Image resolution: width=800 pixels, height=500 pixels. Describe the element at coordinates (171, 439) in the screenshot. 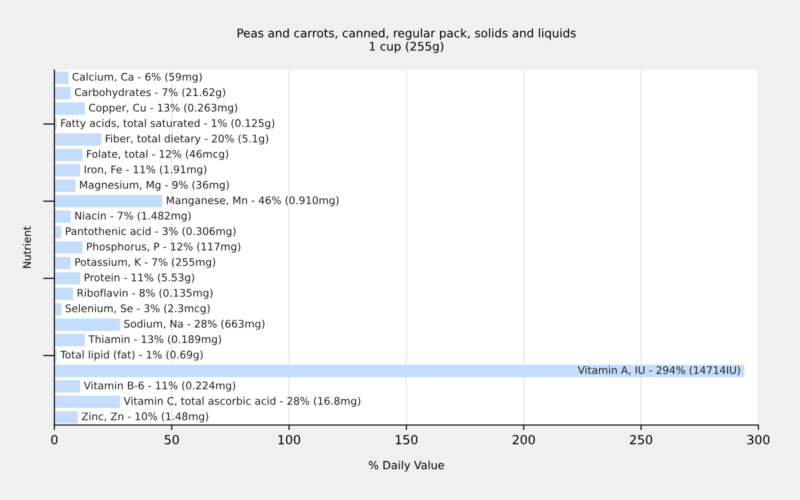

I see `x-tick-label: 50` at that location.